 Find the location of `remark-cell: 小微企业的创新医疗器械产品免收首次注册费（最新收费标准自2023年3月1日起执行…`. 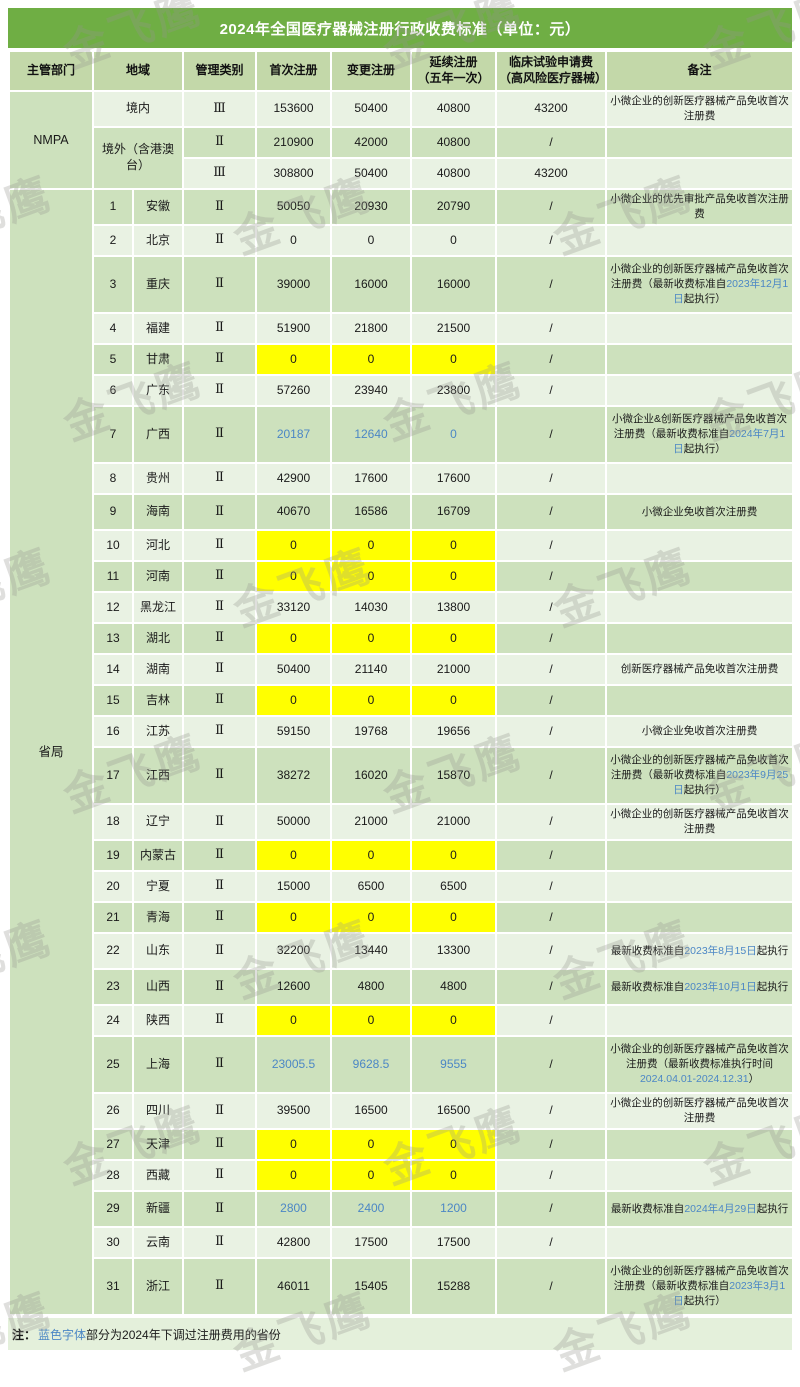

remark-cell: 小微企业的创新医疗器械产品免收首次注册费（最新收费标准自2023年3月1日起执行… is located at coordinates (700, 1286).